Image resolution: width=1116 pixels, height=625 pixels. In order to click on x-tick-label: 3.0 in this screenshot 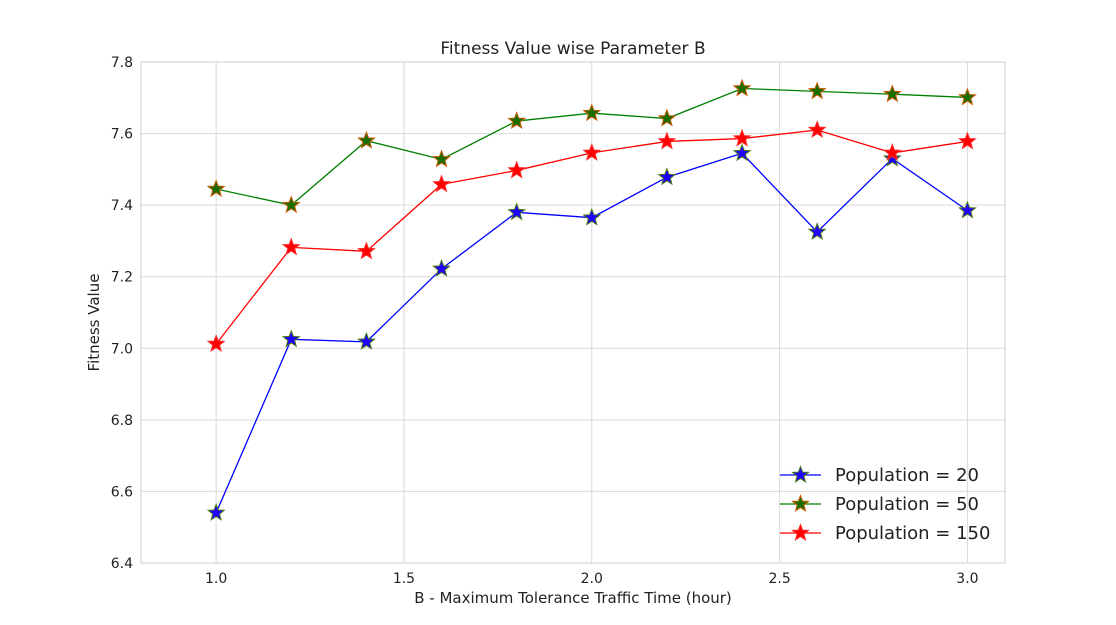, I will do `click(967, 579)`.